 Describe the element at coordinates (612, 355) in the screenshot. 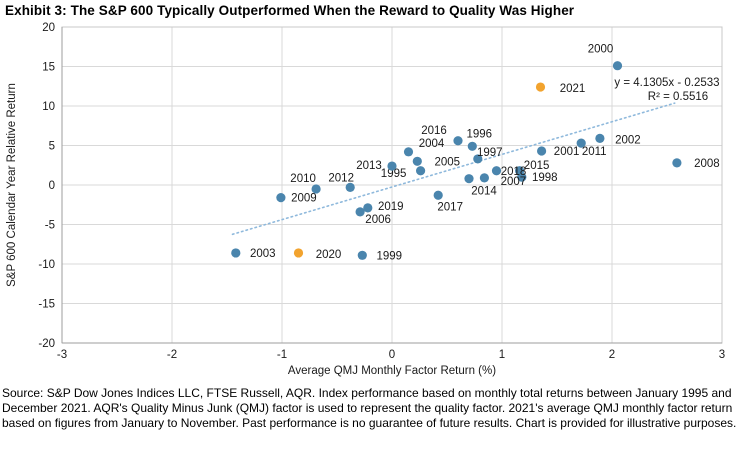

I see `x-tick-label: 2` at that location.